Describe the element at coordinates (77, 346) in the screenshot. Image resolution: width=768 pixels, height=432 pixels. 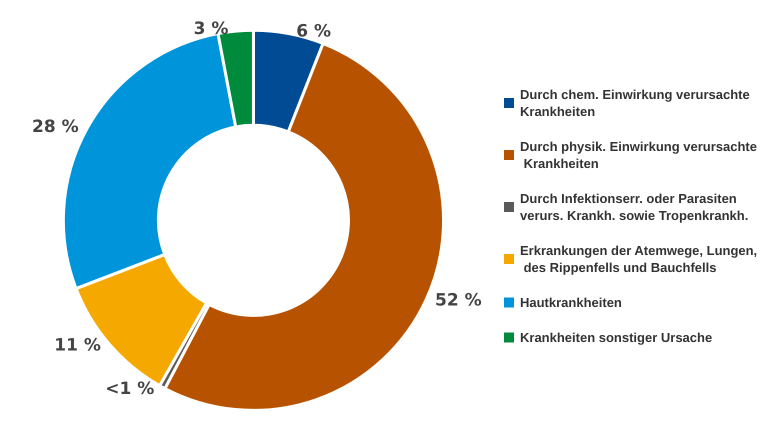
I see `data-label: 11 %` at that location.